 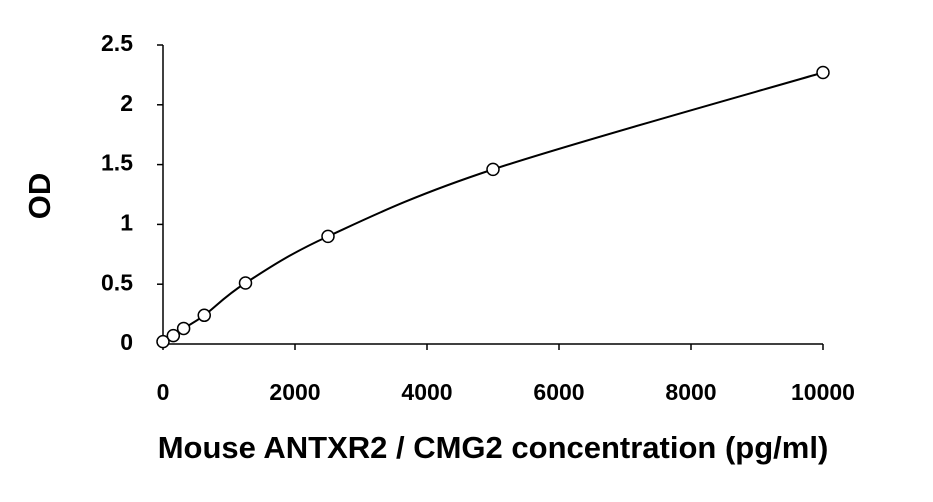 I want to click on x-tick-label: 2000, so click(x=294, y=392).